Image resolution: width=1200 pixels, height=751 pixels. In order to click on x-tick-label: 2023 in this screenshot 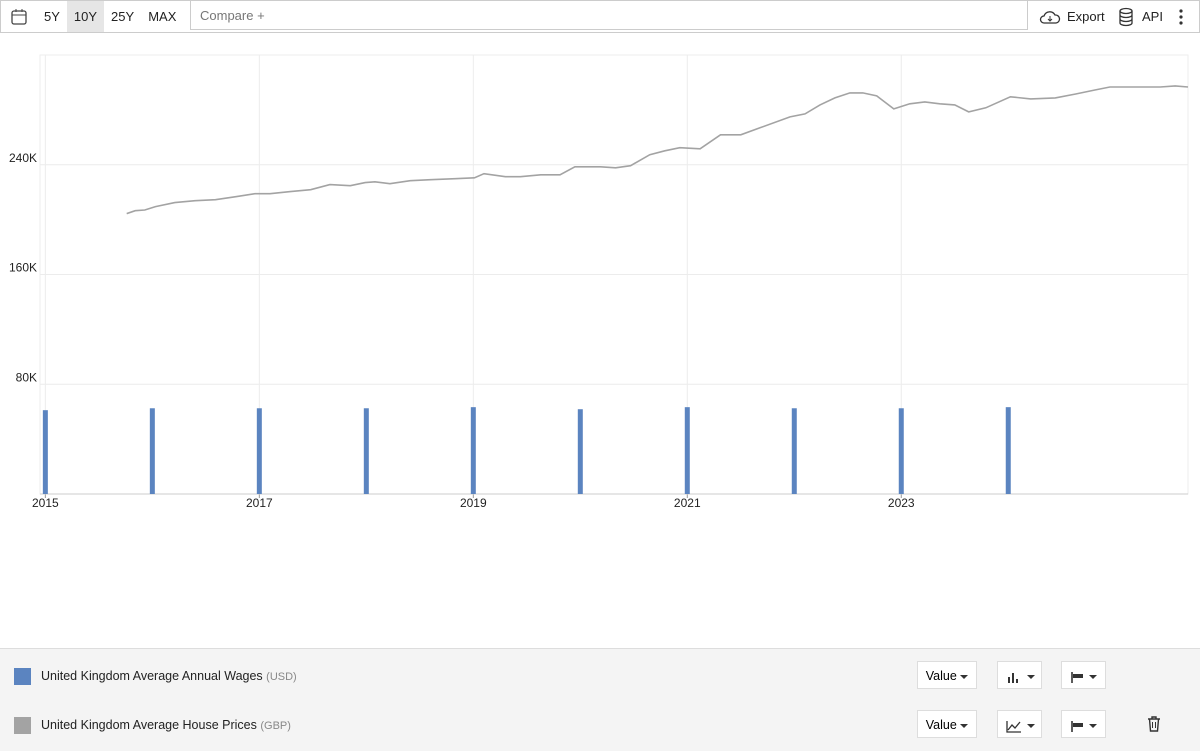, I will do `click(901, 503)`.